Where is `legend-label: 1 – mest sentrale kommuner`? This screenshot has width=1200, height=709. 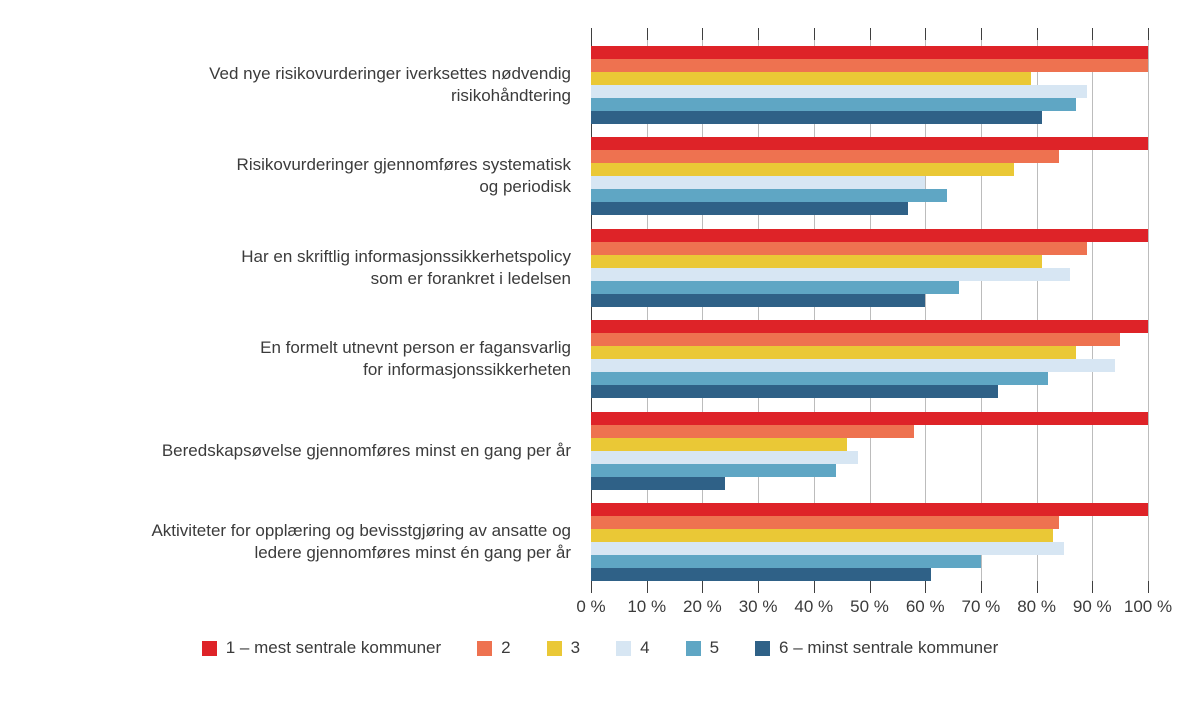 legend-label: 1 – mest sentrale kommuner is located at coordinates (333, 647).